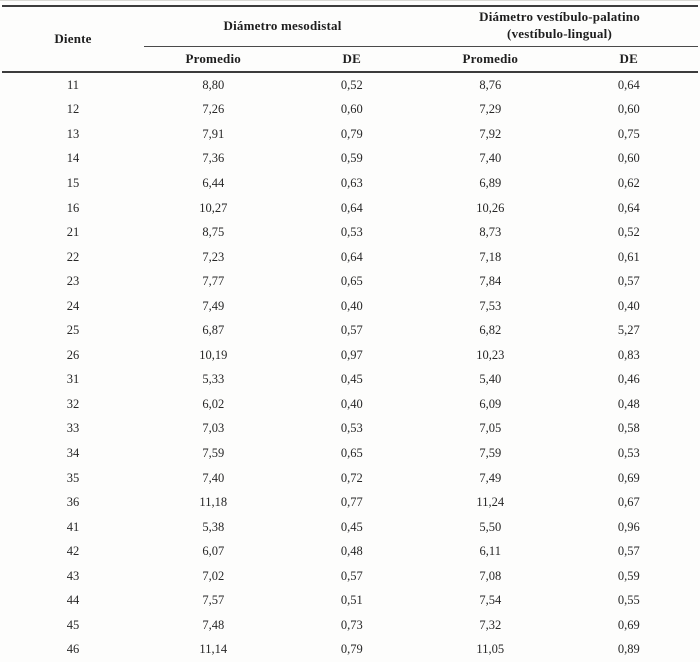 This screenshot has width=700, height=662. What do you see at coordinates (213, 428) in the screenshot?
I see `cell-mesodistal-promedio: 7,03` at bounding box center [213, 428].